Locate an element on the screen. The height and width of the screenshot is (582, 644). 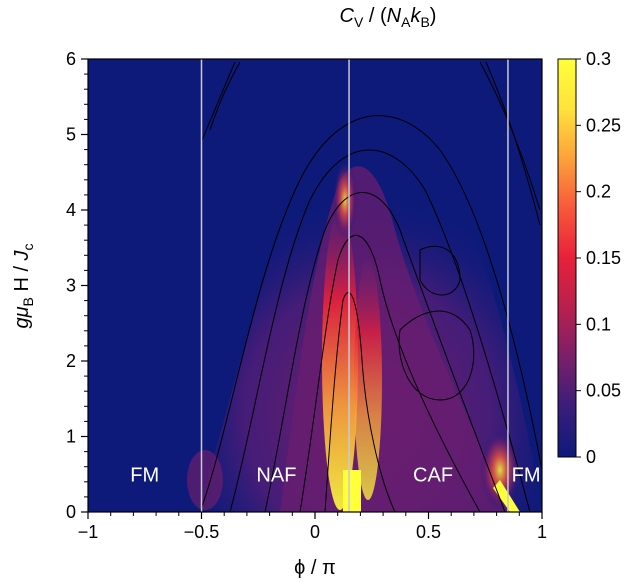
colorbar-tick-label: 0.3 is located at coordinates (598, 59).